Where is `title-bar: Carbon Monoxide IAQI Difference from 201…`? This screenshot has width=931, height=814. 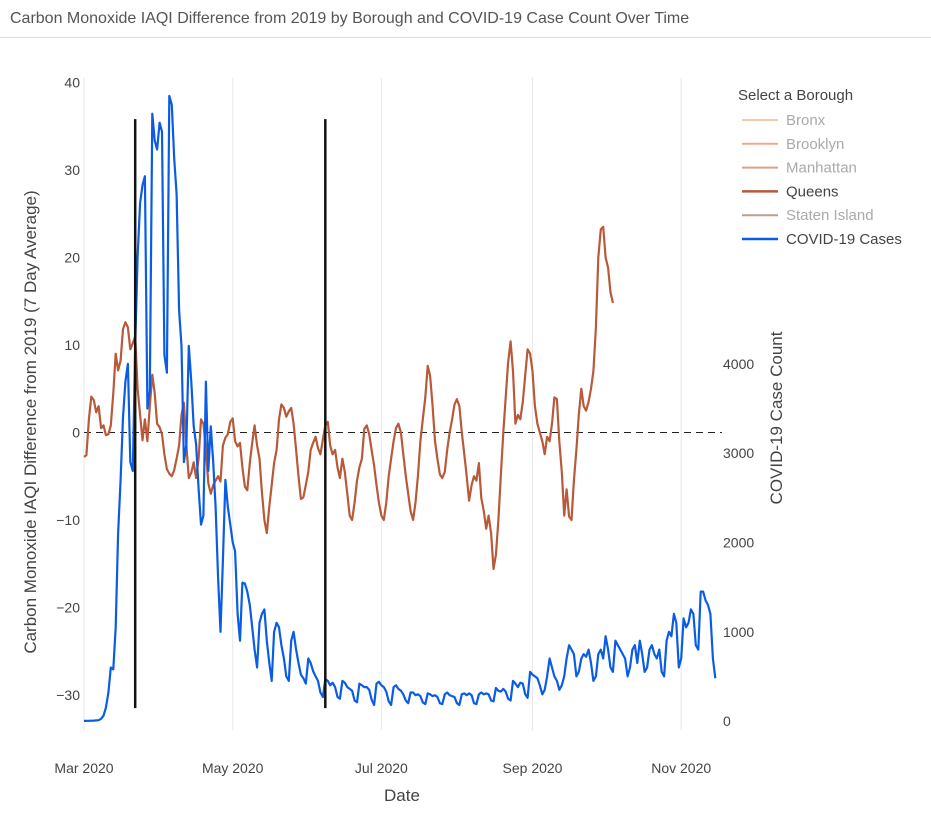
title-bar: Carbon Monoxide IAQI Difference from 201… is located at coordinates (465, 19).